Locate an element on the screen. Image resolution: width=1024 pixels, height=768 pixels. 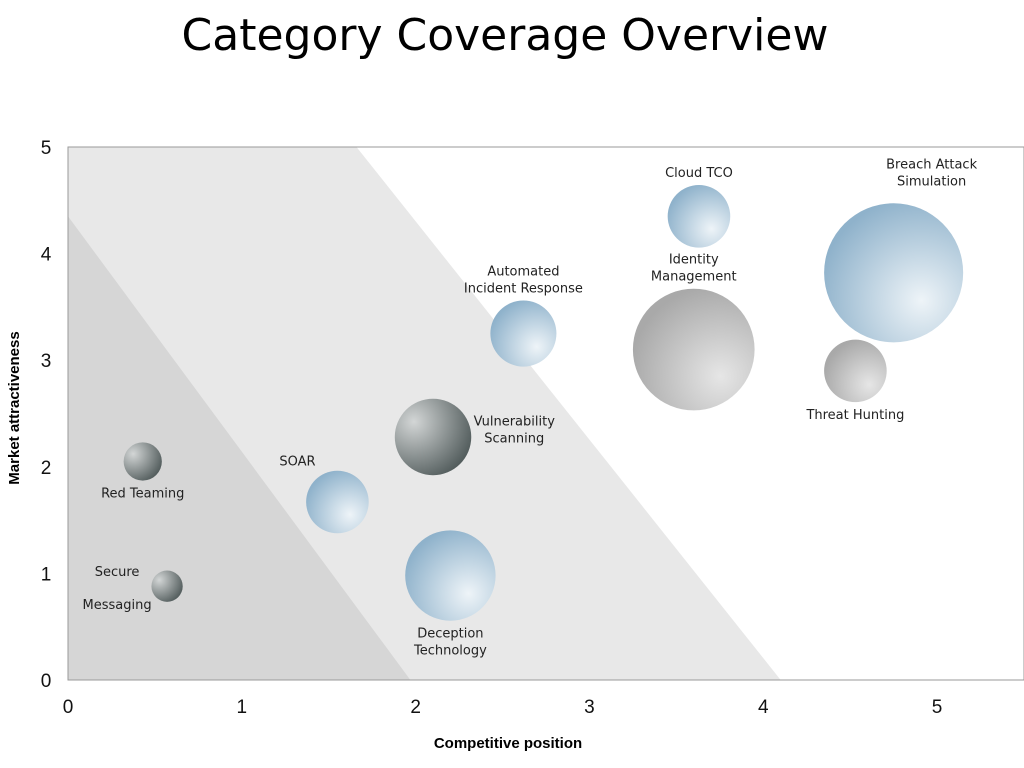
bubble-label: Identity is located at coordinates (694, 260).